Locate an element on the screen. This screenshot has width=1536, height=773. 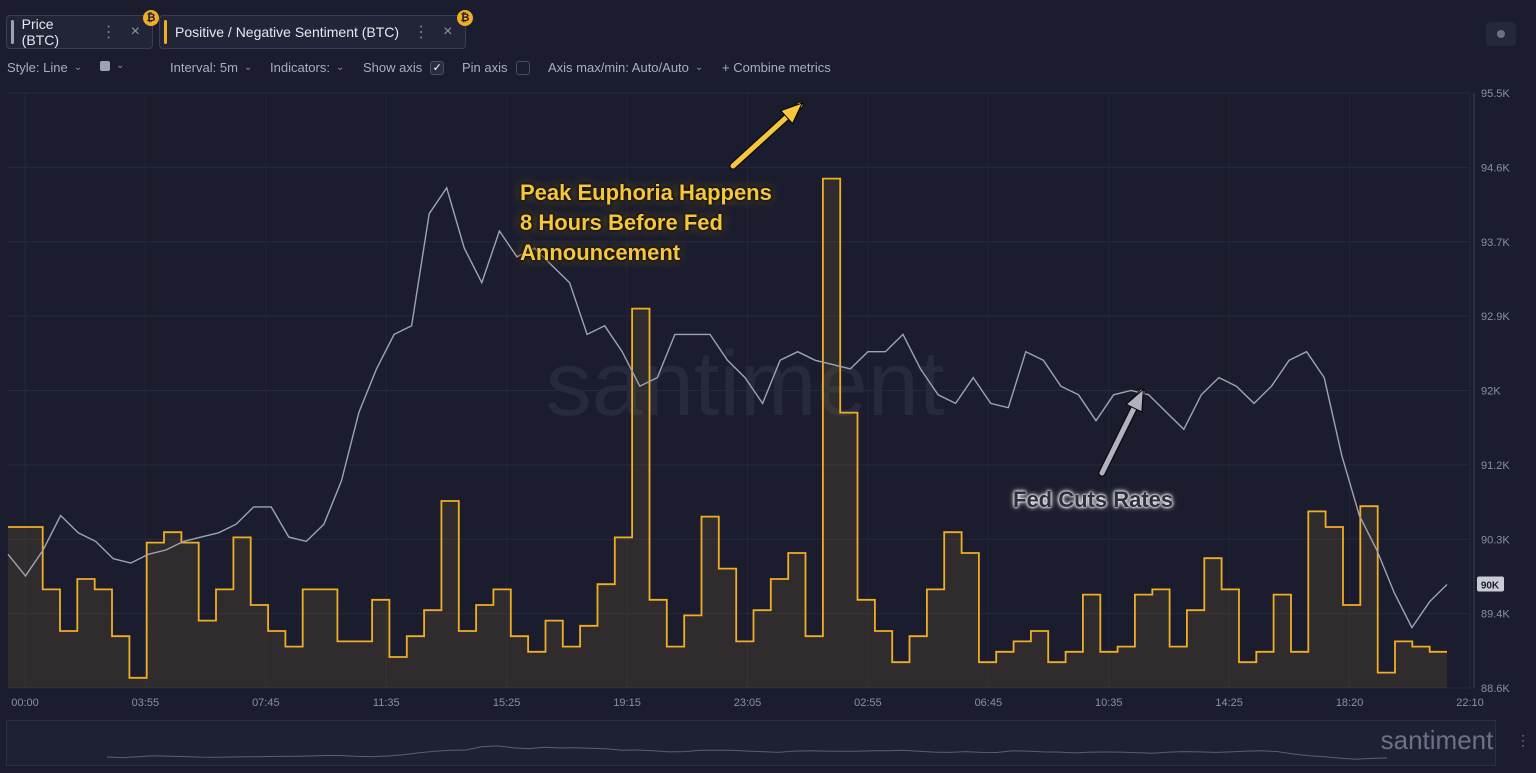
interval-dropdown: Interval: 5m ⌄ is located at coordinates (211, 67).